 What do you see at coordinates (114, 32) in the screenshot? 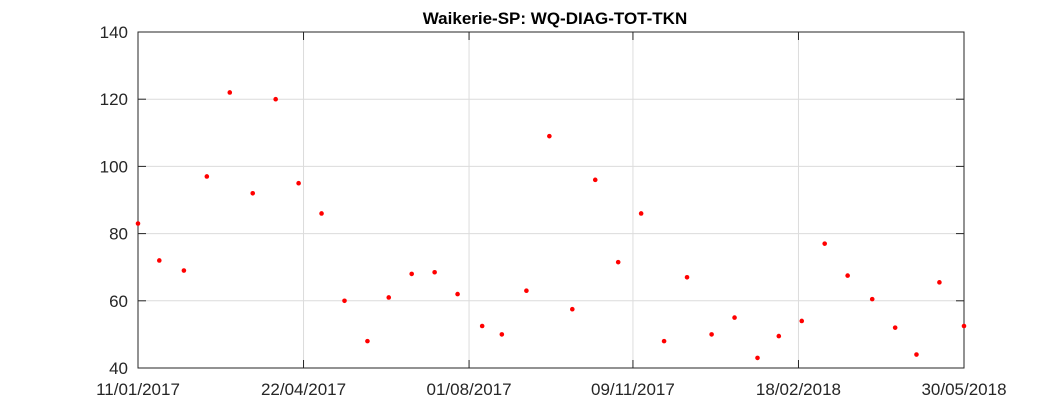
I see `y-tick-label: 140` at bounding box center [114, 32].